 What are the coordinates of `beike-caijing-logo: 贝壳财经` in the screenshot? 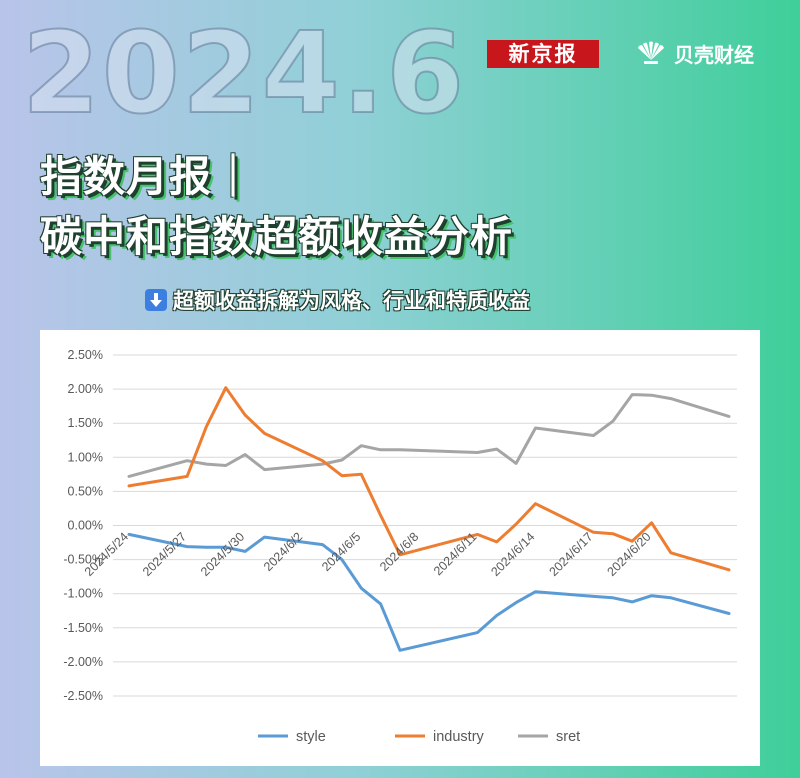 It's located at (694, 53).